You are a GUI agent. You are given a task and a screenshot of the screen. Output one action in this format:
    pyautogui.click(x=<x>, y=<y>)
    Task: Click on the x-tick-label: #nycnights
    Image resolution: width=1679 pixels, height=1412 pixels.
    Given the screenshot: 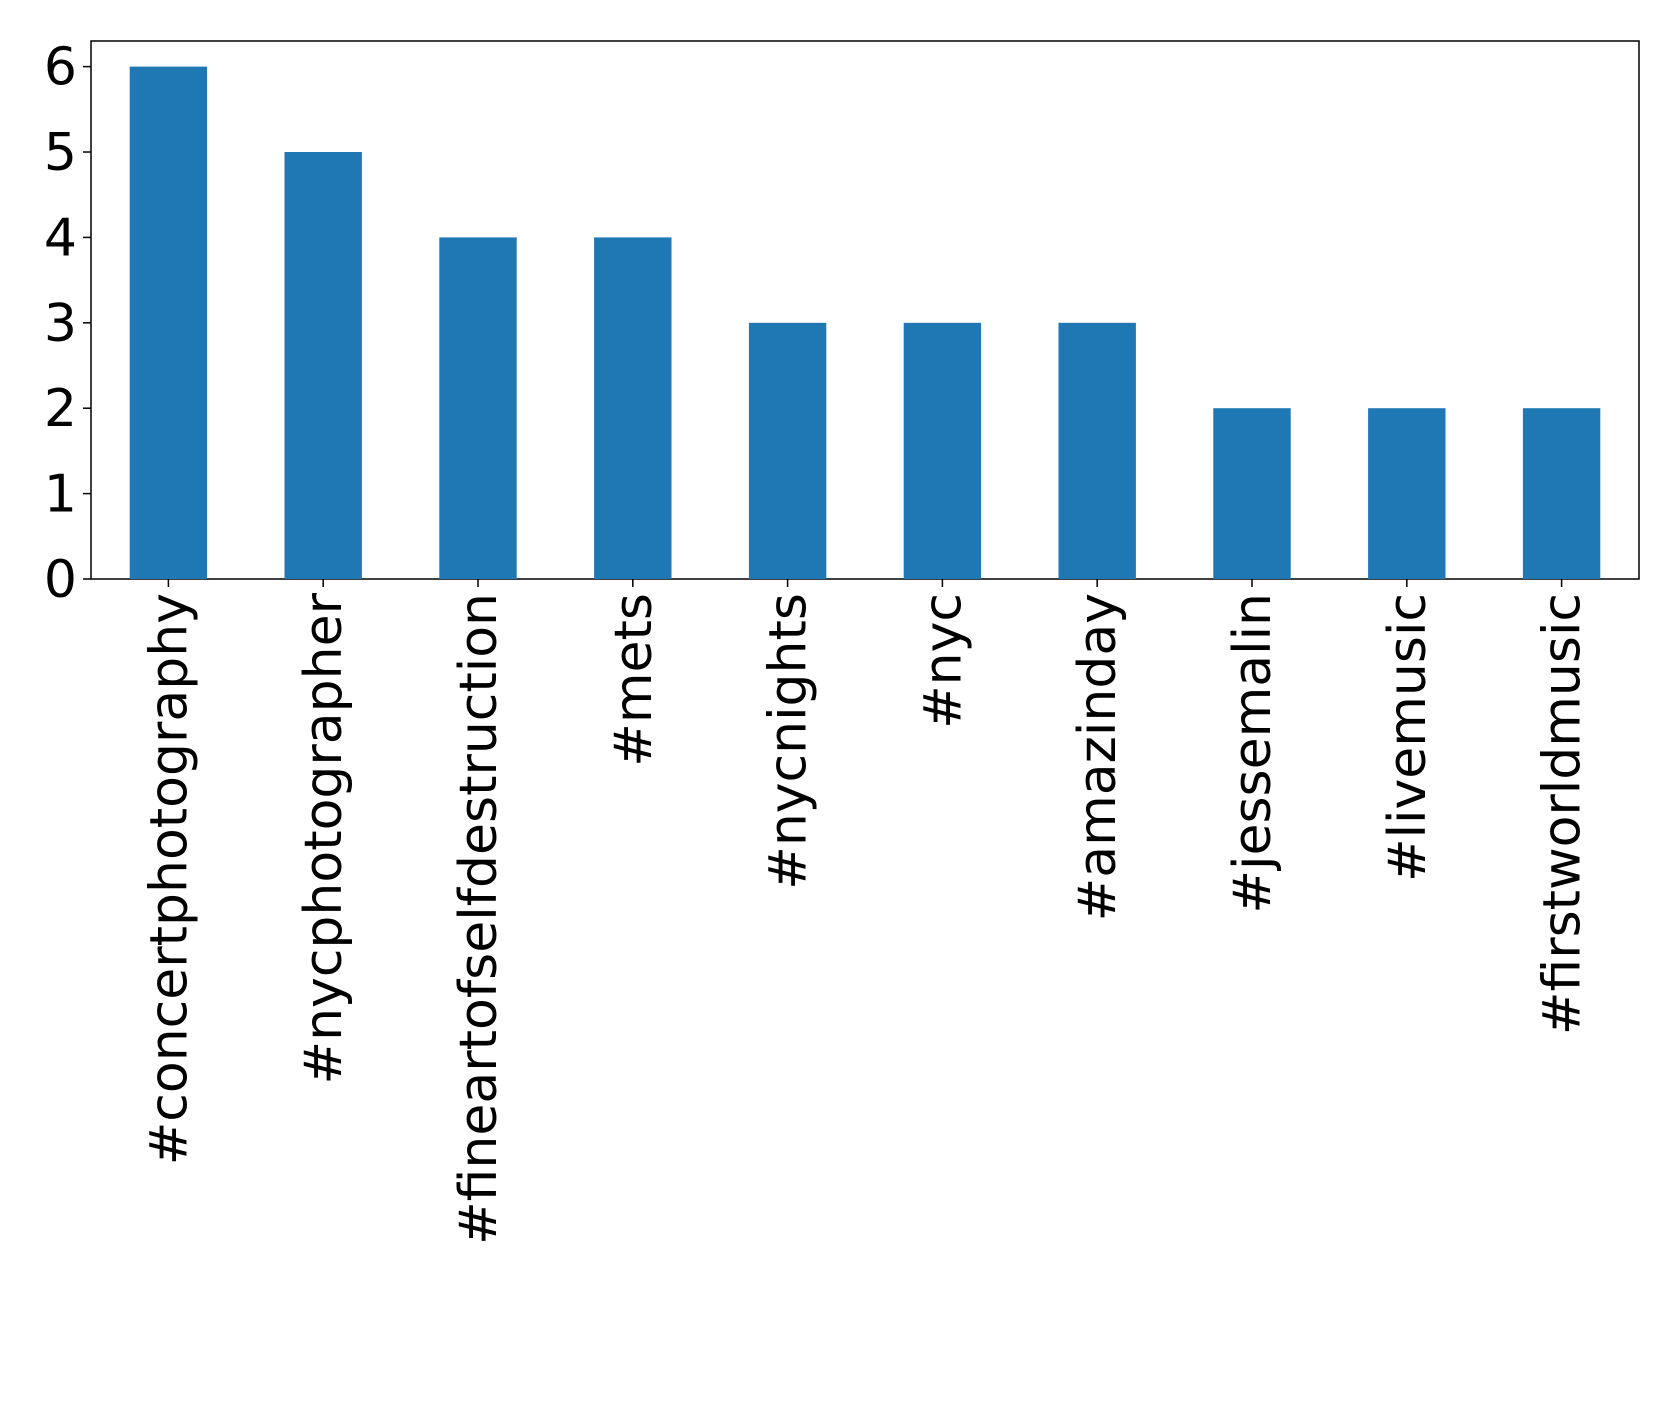 What is the action you would take?
    pyautogui.click(x=789, y=741)
    